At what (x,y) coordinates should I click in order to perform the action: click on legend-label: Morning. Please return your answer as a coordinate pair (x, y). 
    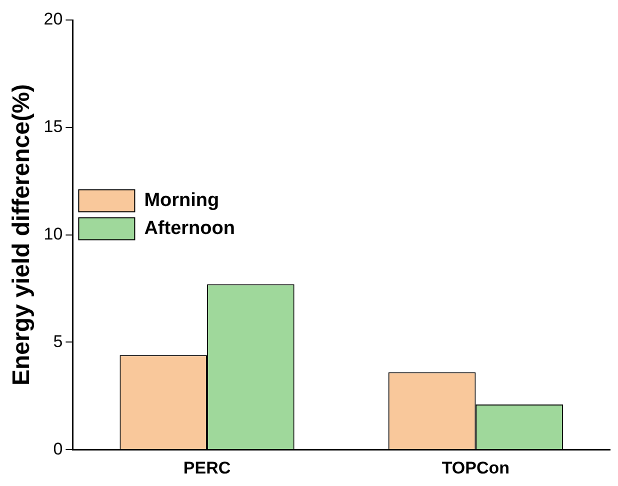
    Looking at the image, I should click on (182, 201).